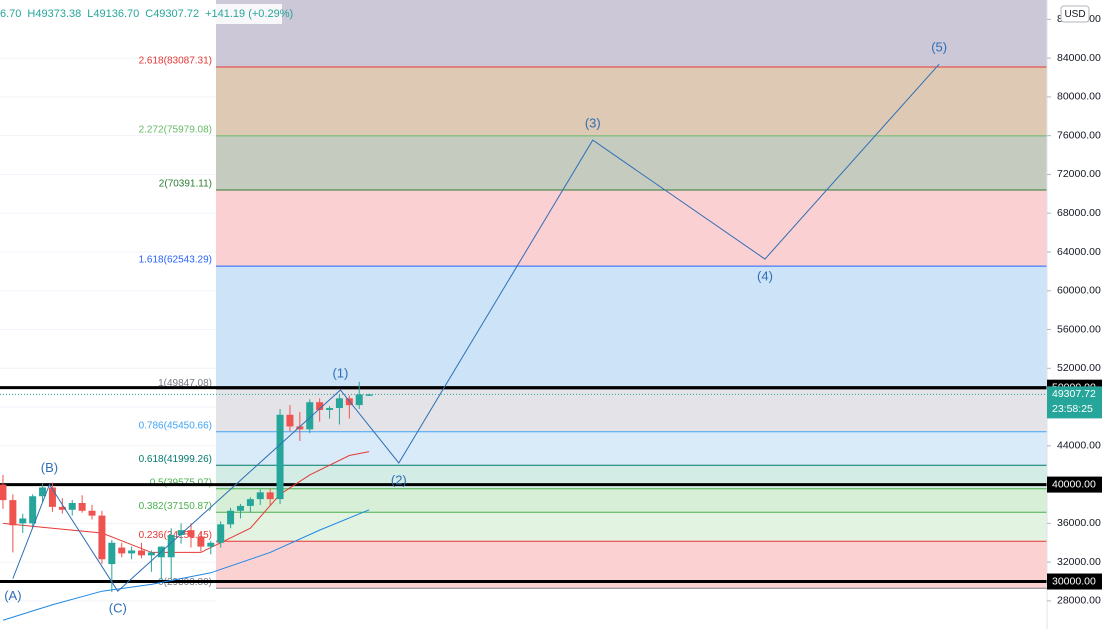 The width and height of the screenshot is (1102, 629). I want to click on wave-label: (C), so click(118, 608).